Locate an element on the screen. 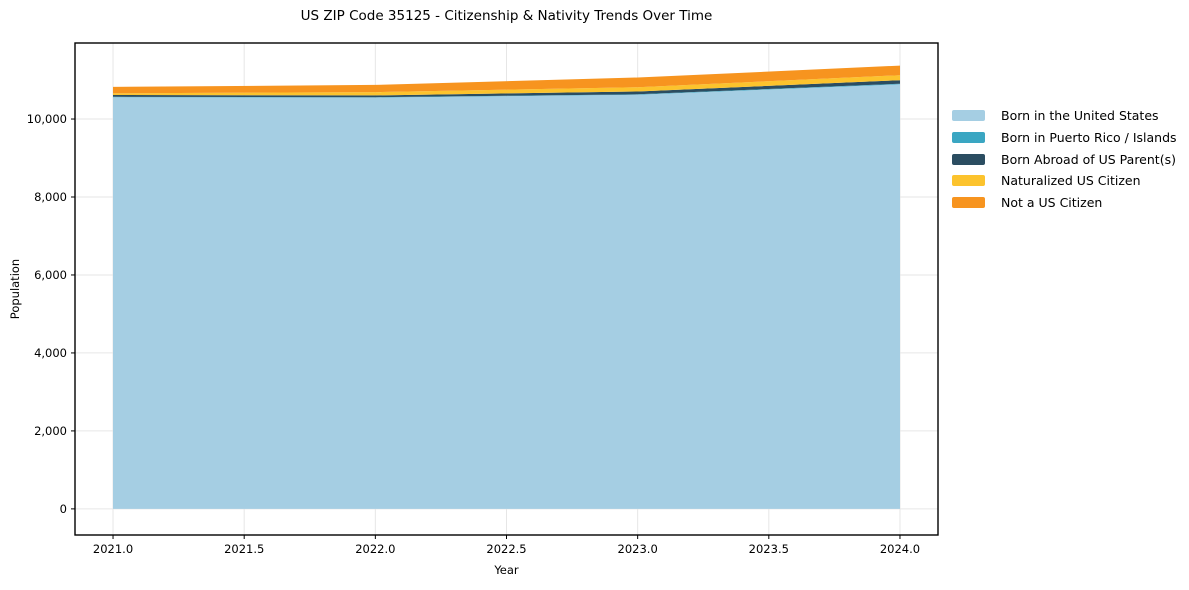 The width and height of the screenshot is (1189, 590). legend-swatch-born-pr-islands is located at coordinates (968, 138).